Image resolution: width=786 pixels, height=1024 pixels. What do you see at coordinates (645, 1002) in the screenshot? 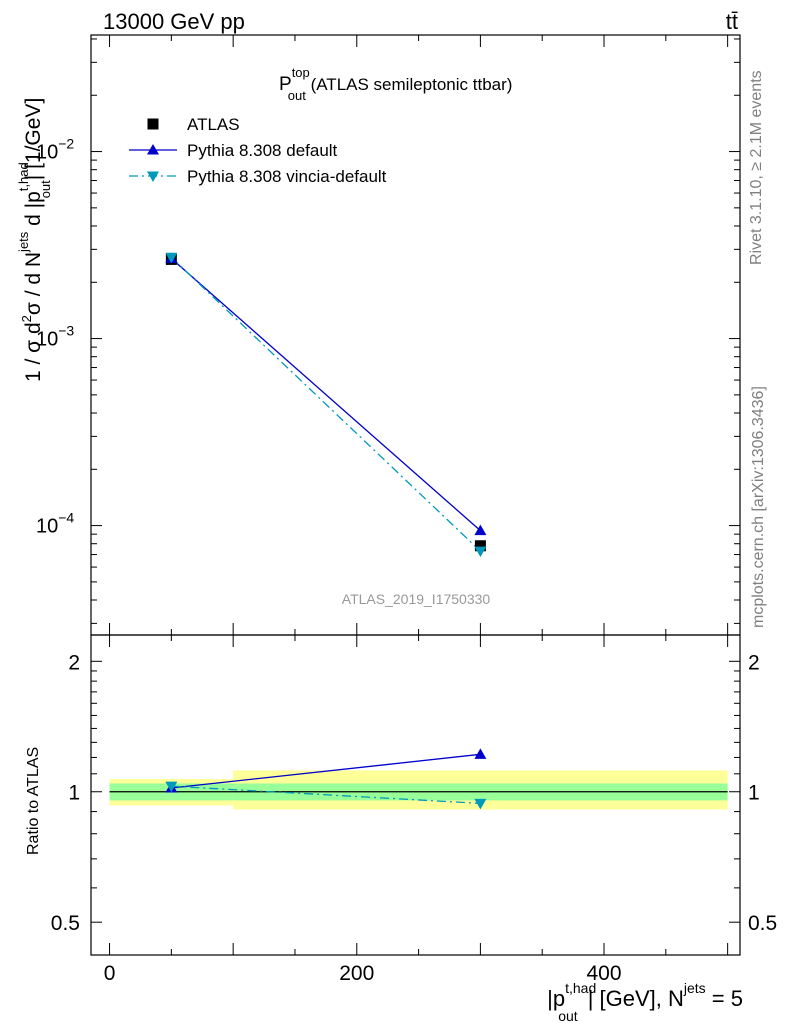
I see `x-axis-label: |pt,had out| [GeV], Njets = 5` at bounding box center [645, 1002].